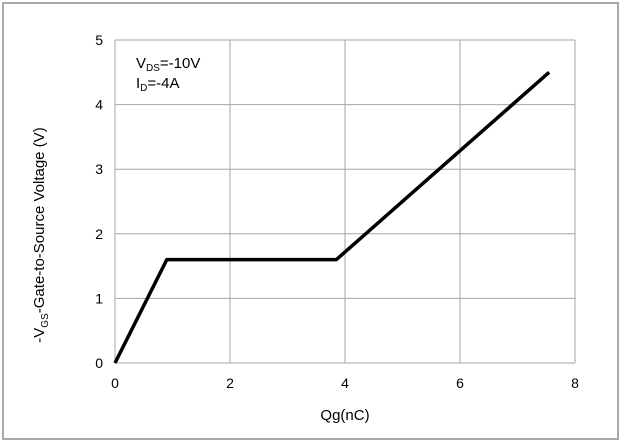  I want to click on y-tick-label: 1, so click(99, 298).